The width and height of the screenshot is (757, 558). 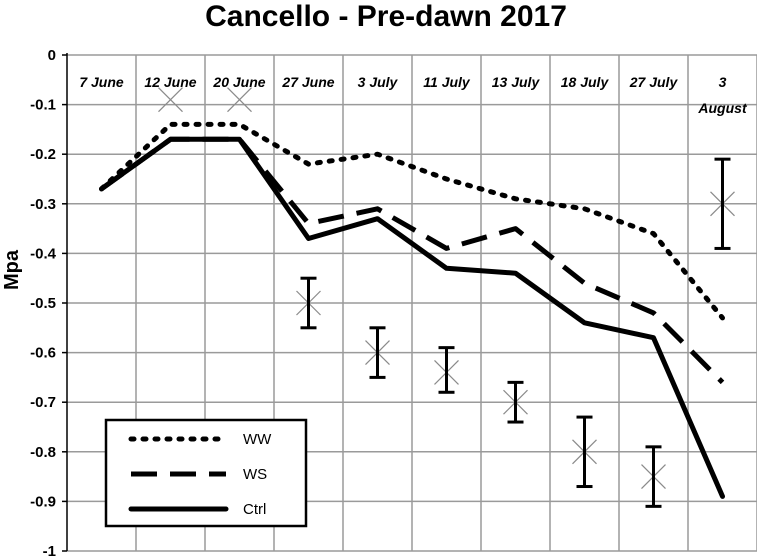 I want to click on y-tick-label: -0.3, so click(x=43, y=204).